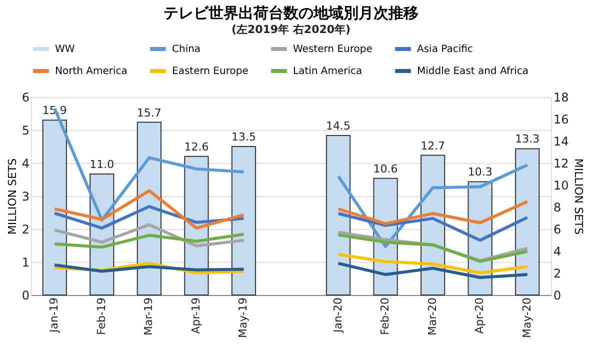  Describe the element at coordinates (65, 49) in the screenshot. I see `legend-label: WW` at that location.